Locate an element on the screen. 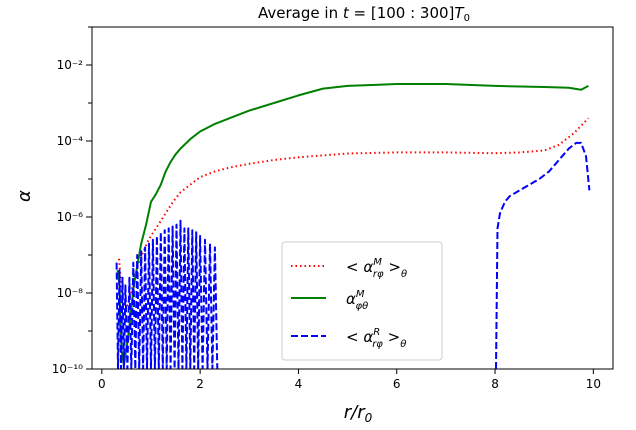 This screenshot has width=636, height=430. x-tick-label: 10 is located at coordinates (593, 384).